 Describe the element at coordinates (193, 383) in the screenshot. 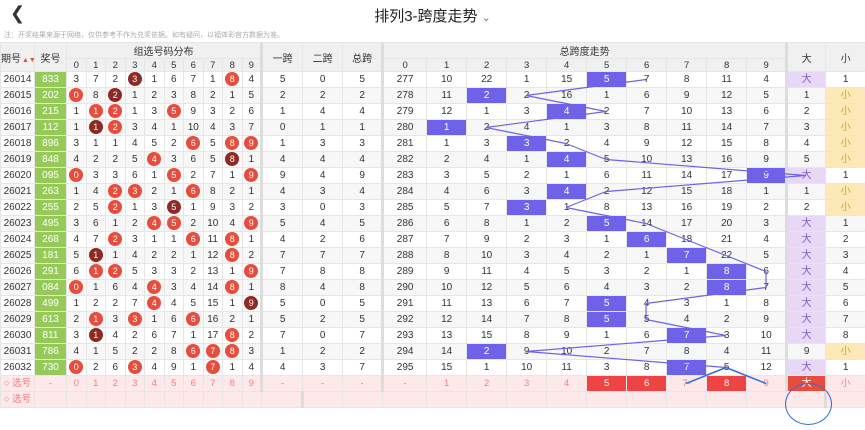

I see `select-digit-6: 6` at that location.